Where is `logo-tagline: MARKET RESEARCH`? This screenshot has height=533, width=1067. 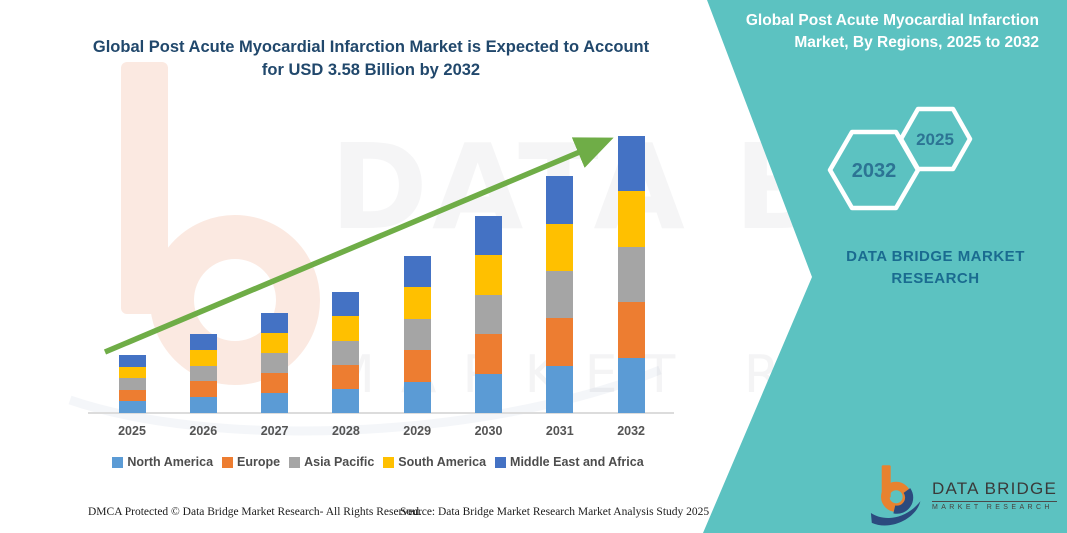
logo-tagline: MARKET RESEARCH is located at coordinates (992, 508).